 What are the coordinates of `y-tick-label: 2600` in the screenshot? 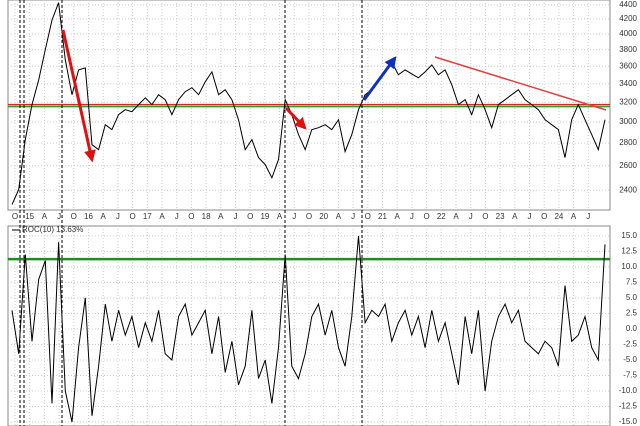 It's located at (628, 165).